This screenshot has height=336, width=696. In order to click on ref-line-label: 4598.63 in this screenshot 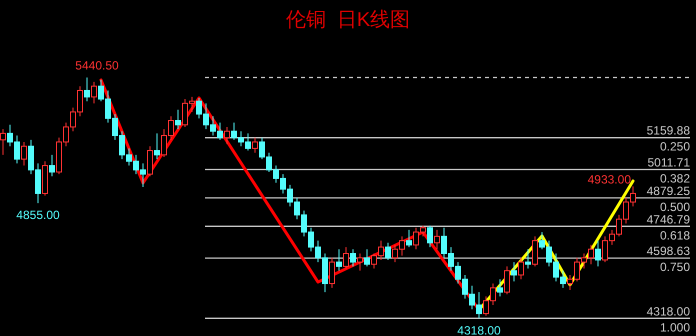, I will do `click(668, 251)`.